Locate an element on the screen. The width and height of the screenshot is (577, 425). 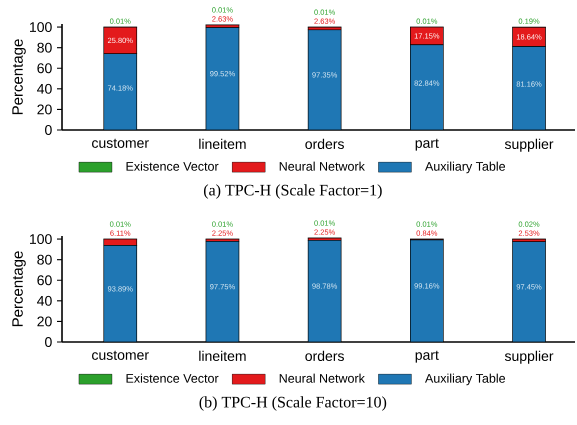
text: (b) TPC-H (Scale Factor=10) is located at coordinates (293, 403).